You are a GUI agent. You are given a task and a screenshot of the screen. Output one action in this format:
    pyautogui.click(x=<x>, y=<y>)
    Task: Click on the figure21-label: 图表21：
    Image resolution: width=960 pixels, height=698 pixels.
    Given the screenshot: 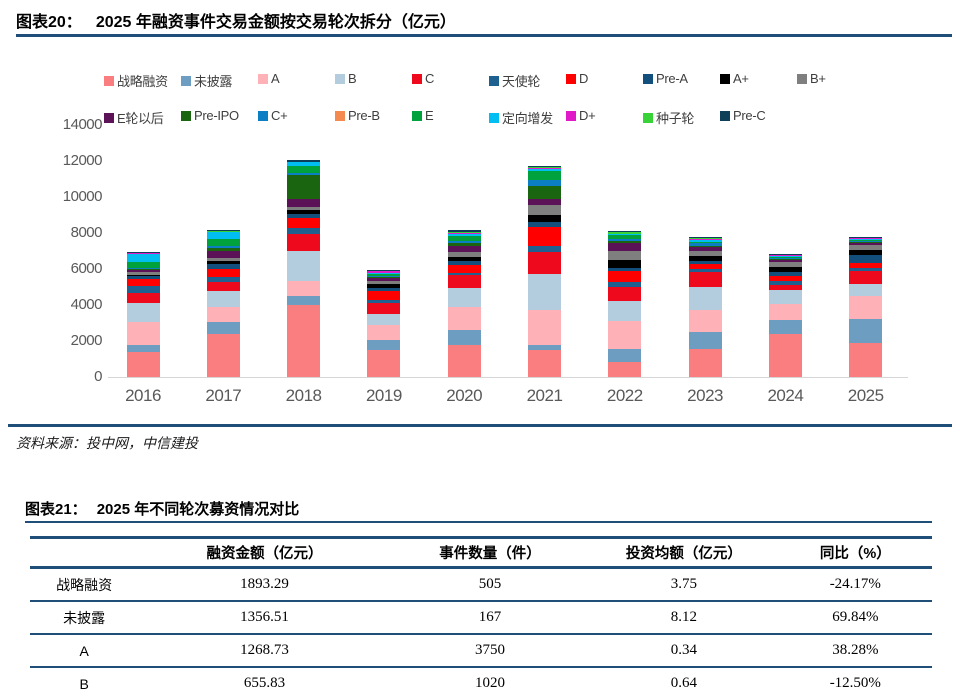 What is the action you would take?
    pyautogui.click(x=56, y=509)
    